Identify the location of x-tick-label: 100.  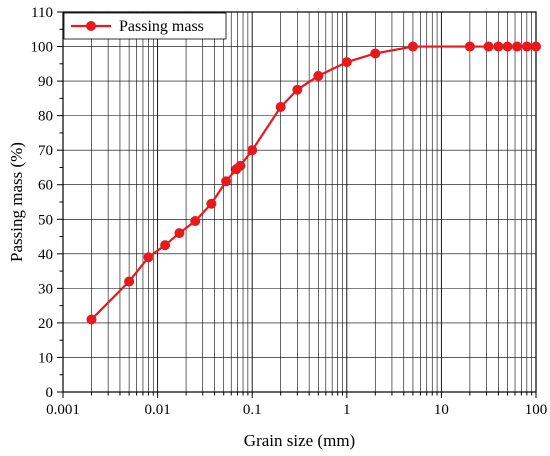
(536, 410).